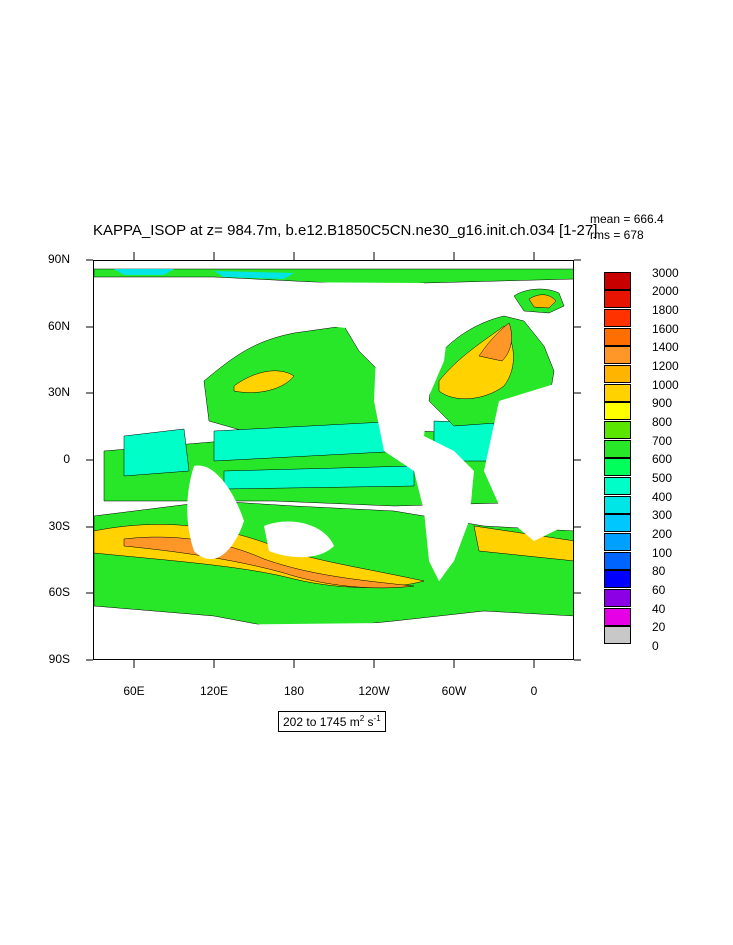 Image resolution: width=733 pixels, height=945 pixels. Describe the element at coordinates (58, 326) in the screenshot. I see `lat-label-60n: 60N` at that location.